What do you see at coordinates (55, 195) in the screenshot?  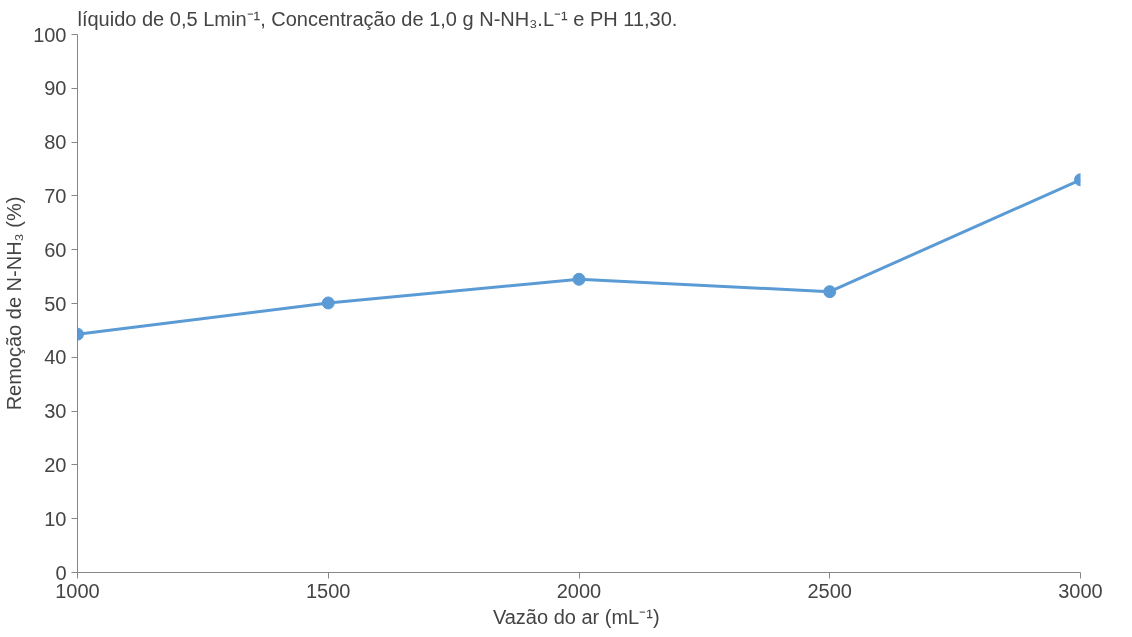 I see `y-tick-label: 70` at bounding box center [55, 195].